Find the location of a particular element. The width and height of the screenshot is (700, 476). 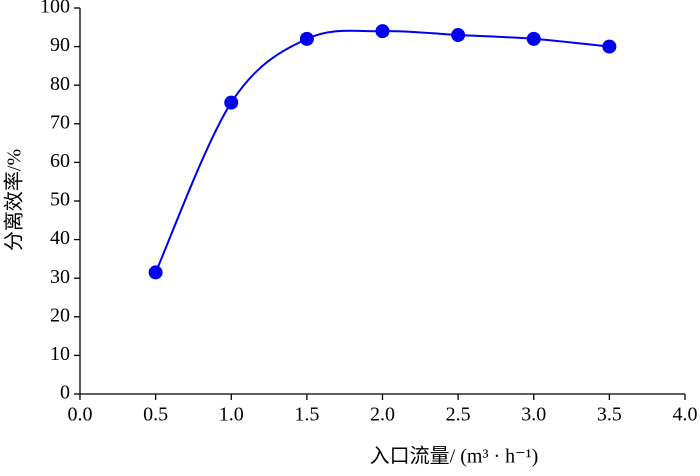

y-tick-label: 90 is located at coordinates (60, 45).